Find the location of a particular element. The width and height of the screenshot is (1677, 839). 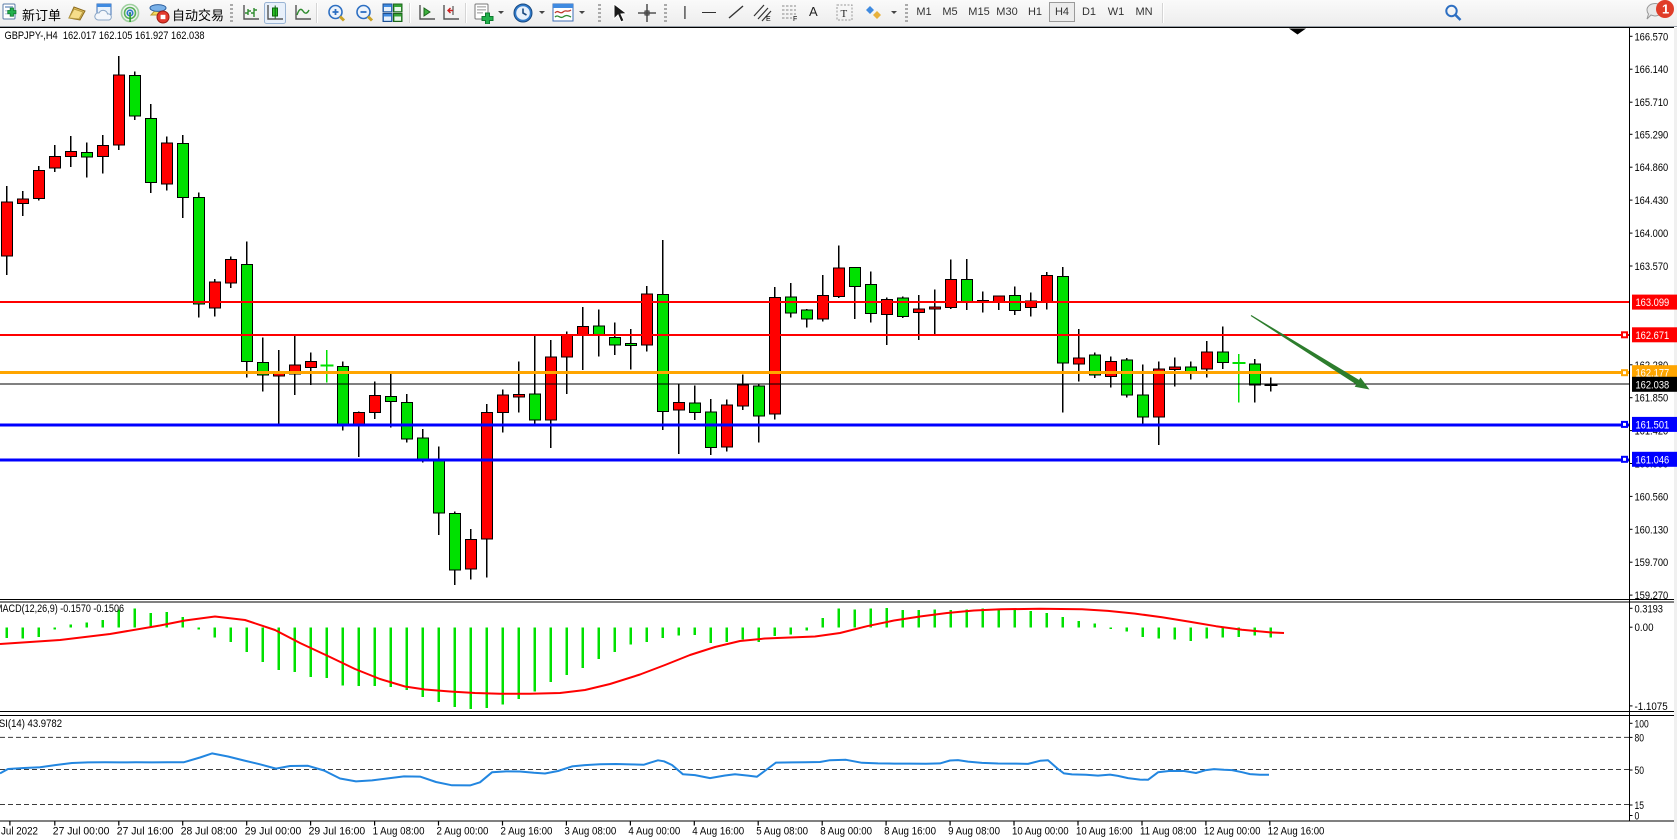

svg-text: 161.420 is located at coordinates (1652, 432).